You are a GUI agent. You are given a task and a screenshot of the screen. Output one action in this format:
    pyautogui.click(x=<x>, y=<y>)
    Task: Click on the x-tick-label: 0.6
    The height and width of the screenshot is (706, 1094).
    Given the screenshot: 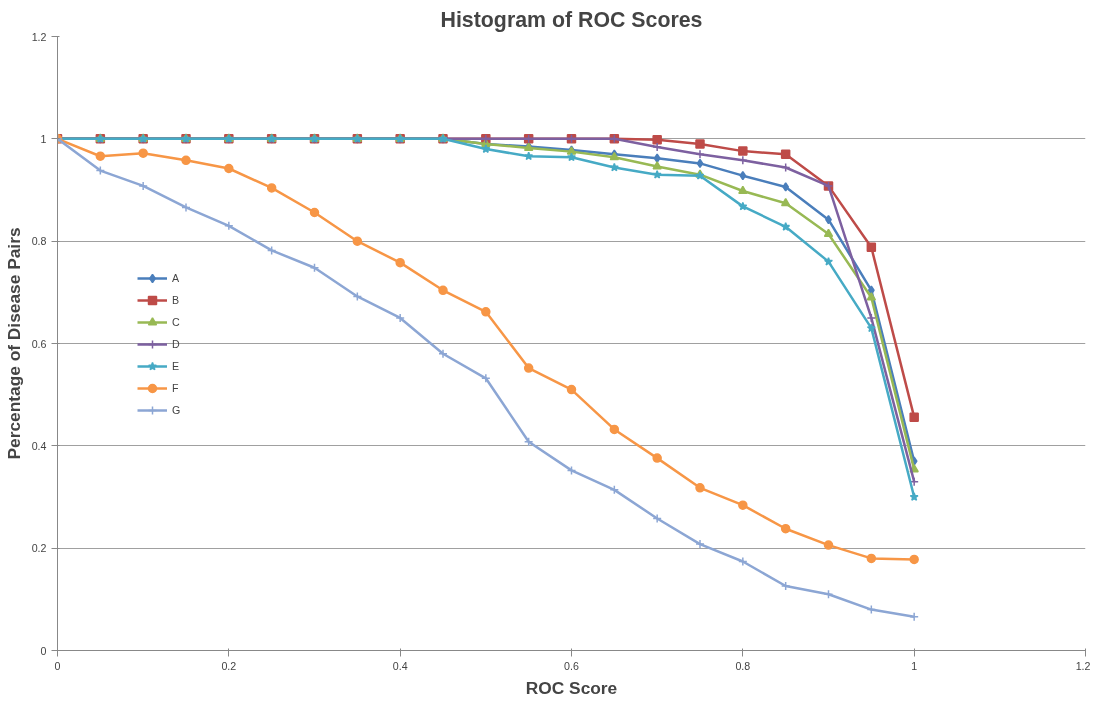 What is the action you would take?
    pyautogui.click(x=571, y=665)
    